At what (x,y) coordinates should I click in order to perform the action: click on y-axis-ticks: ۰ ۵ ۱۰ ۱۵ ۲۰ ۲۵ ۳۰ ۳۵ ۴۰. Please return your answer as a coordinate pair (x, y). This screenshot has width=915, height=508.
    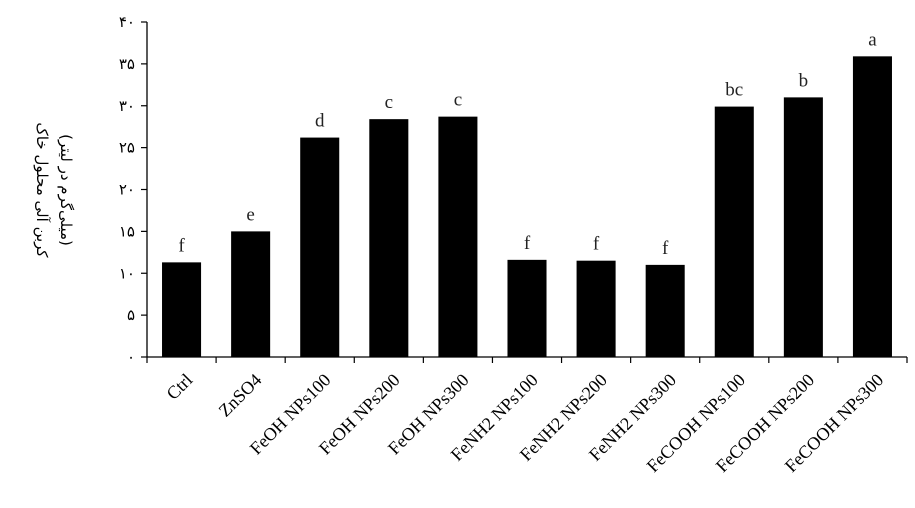
    Looking at the image, I should click on (133, 189).